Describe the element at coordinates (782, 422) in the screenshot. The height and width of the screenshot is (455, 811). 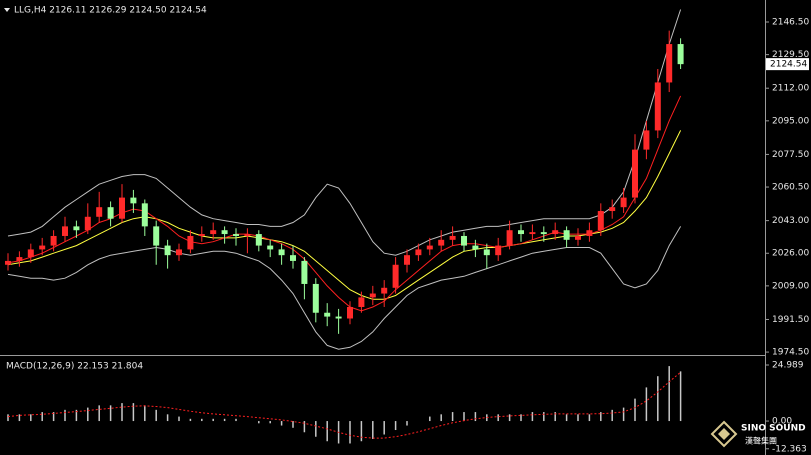
I see `y-tick-label: 0.00` at that location.